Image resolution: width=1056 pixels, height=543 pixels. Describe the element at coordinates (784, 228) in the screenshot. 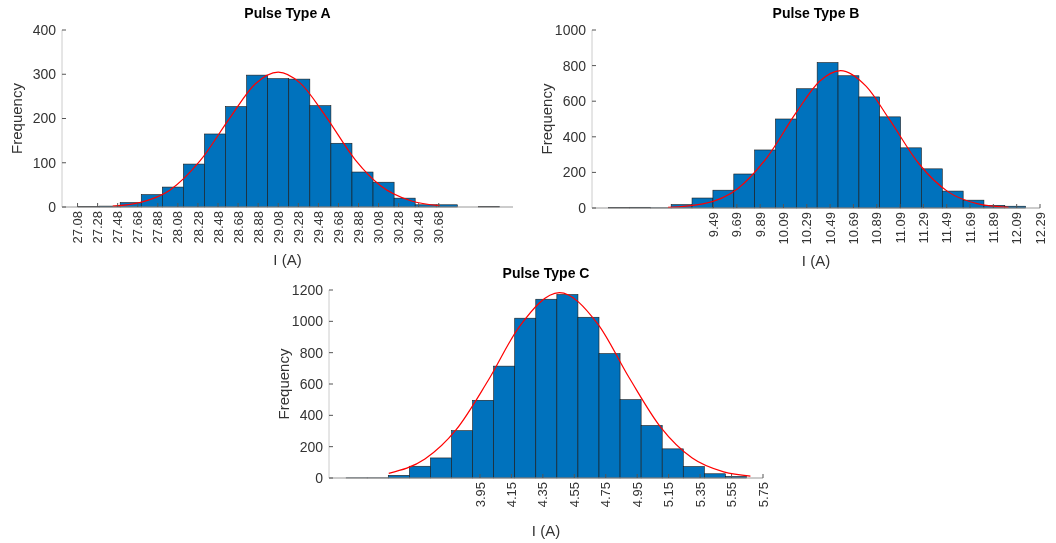

I see `x-tick-label: 10.09` at that location.